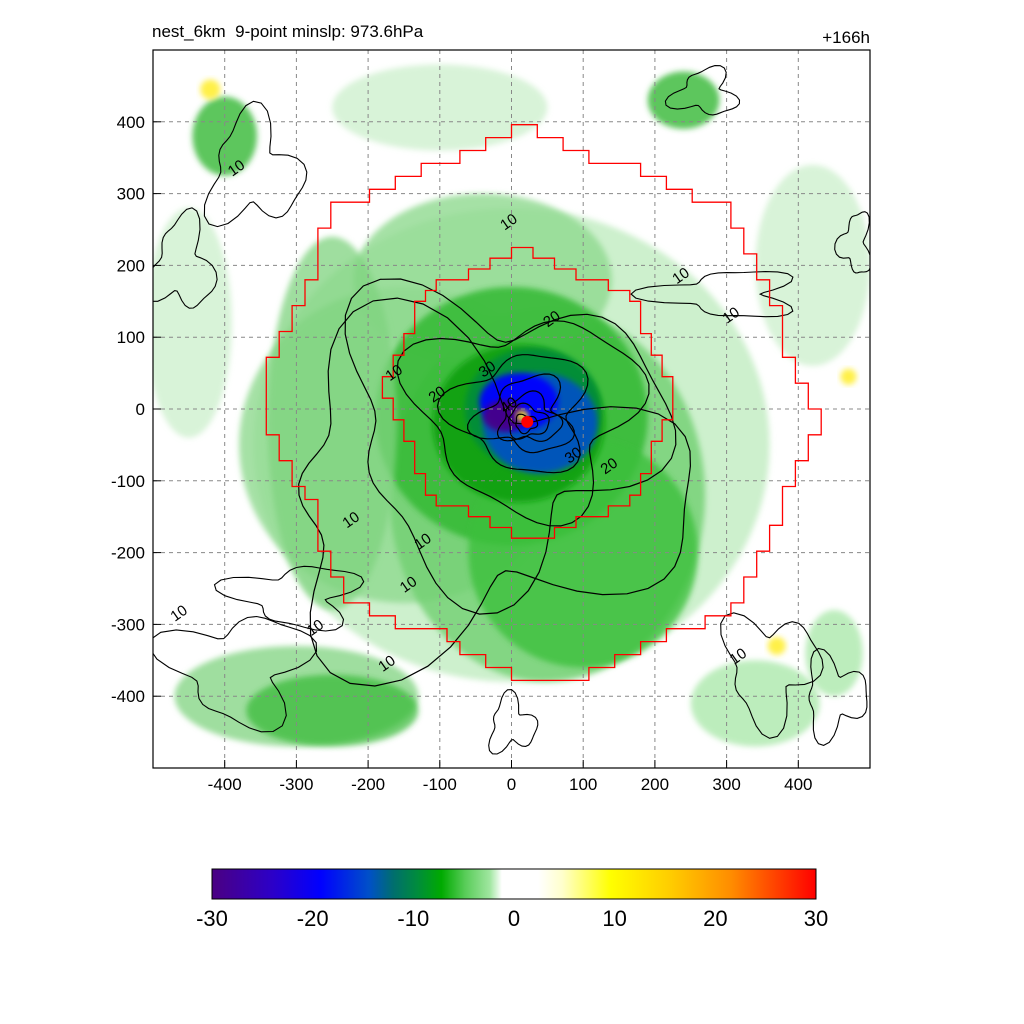  I want to click on colorbar-tick-label: 10, so click(614, 918).